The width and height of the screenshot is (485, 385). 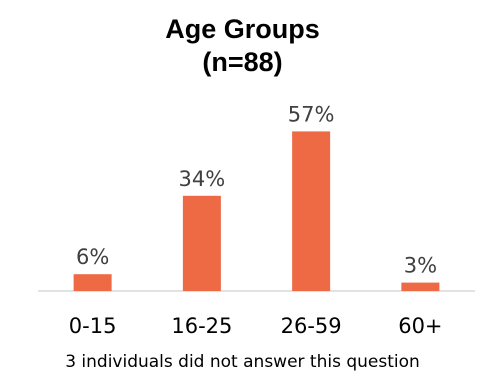 What do you see at coordinates (92, 257) in the screenshot?
I see `data-label-0-15: 6%` at bounding box center [92, 257].